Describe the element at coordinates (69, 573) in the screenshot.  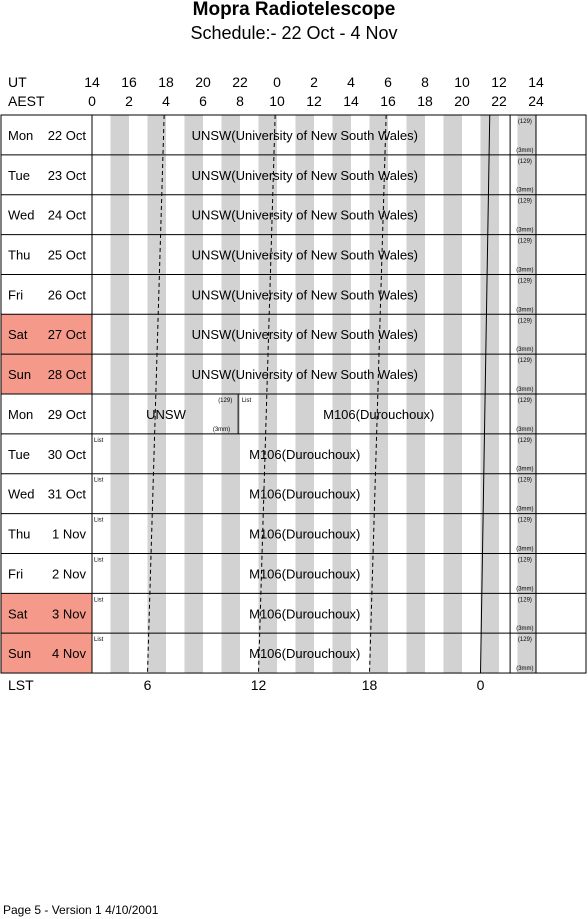
I see `date-label: 2 Nov` at that location.